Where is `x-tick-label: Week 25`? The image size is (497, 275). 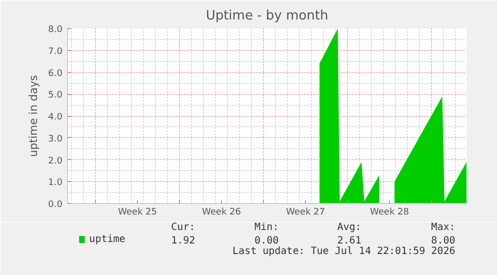
x-tick-label: Week 25 is located at coordinates (137, 213).